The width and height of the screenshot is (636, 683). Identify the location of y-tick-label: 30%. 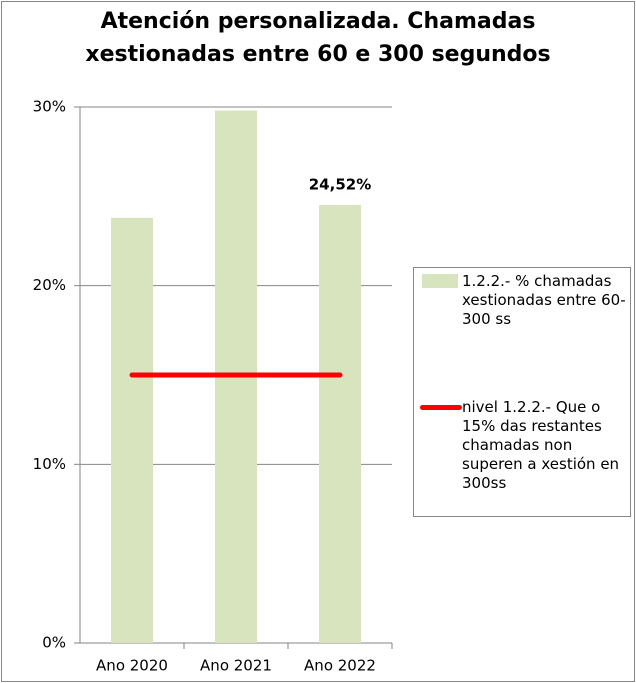
(49, 107).